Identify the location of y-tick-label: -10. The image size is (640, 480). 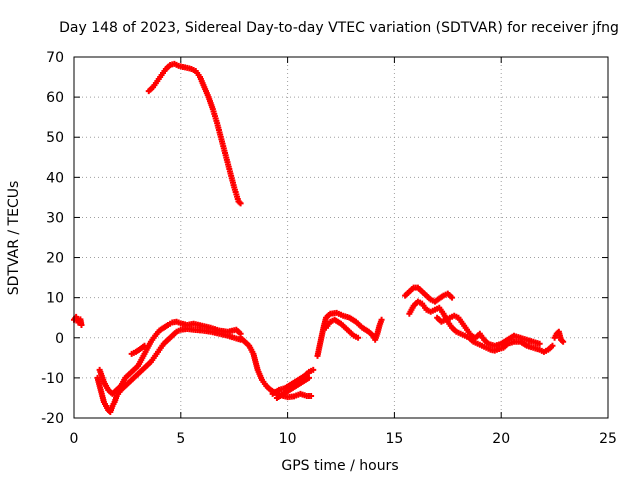
(52, 379).